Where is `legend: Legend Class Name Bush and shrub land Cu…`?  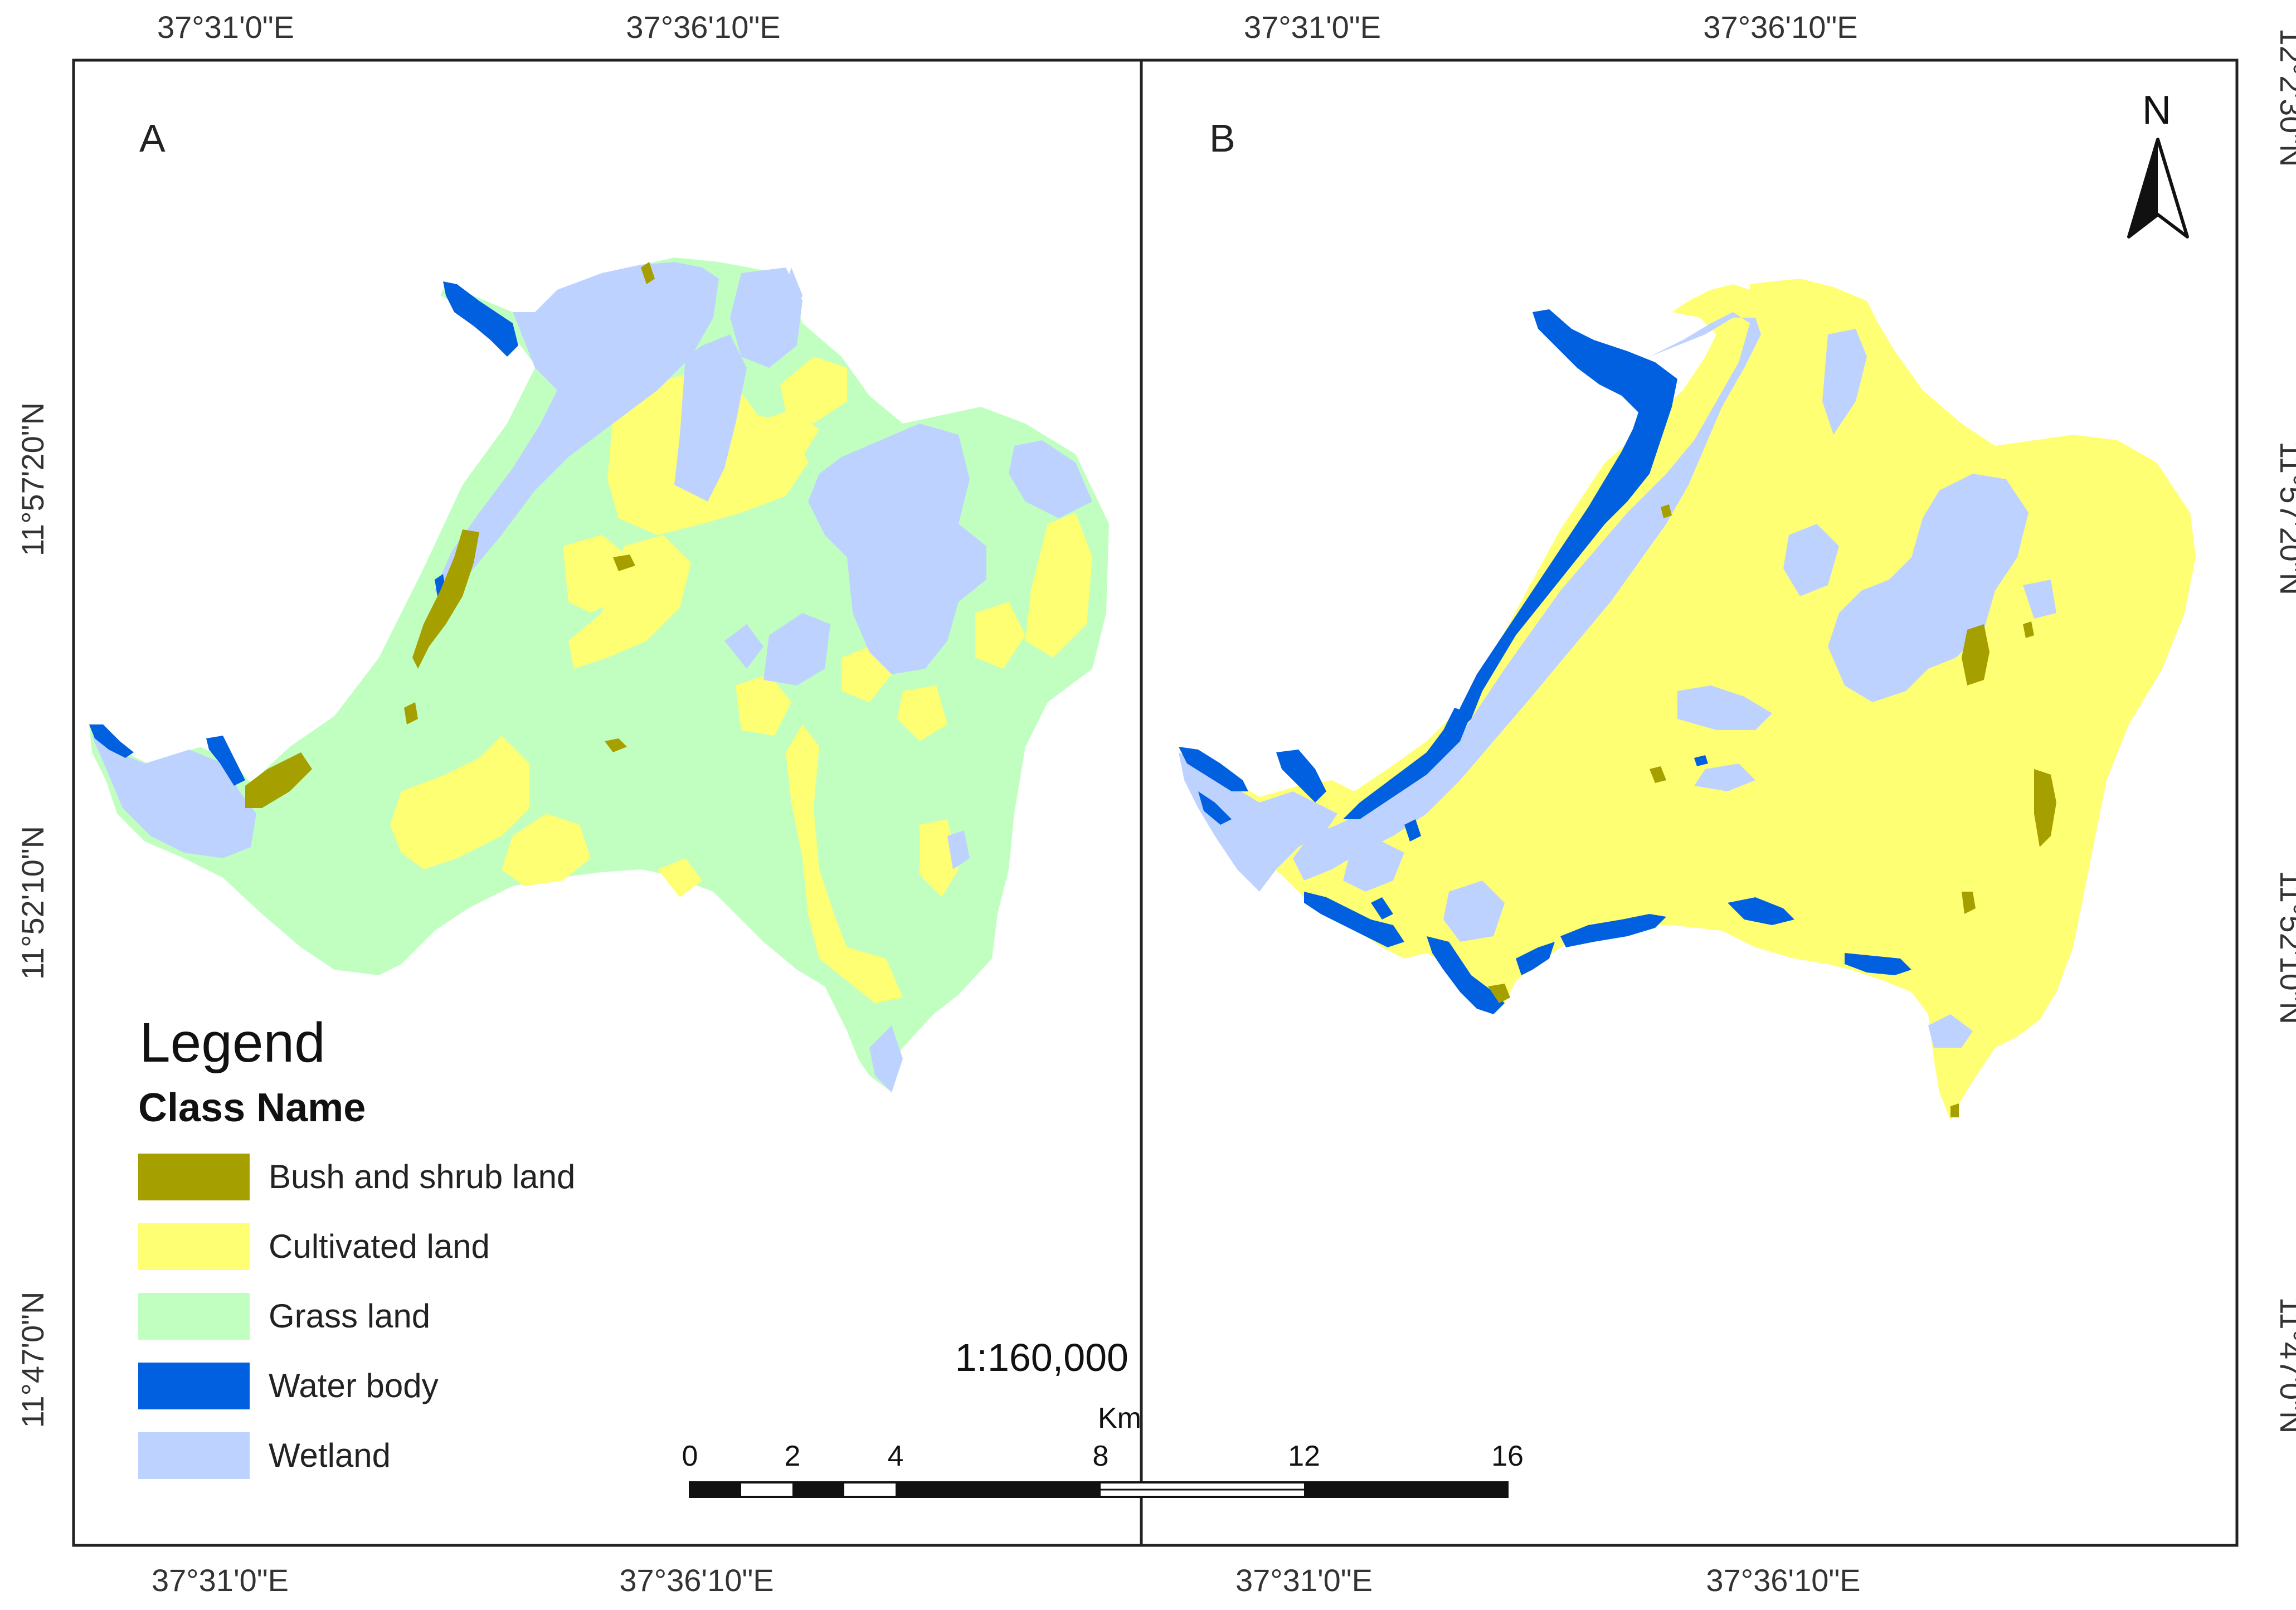
legend: Legend Class Name Bush and shrub land Cu… is located at coordinates (356, 1245).